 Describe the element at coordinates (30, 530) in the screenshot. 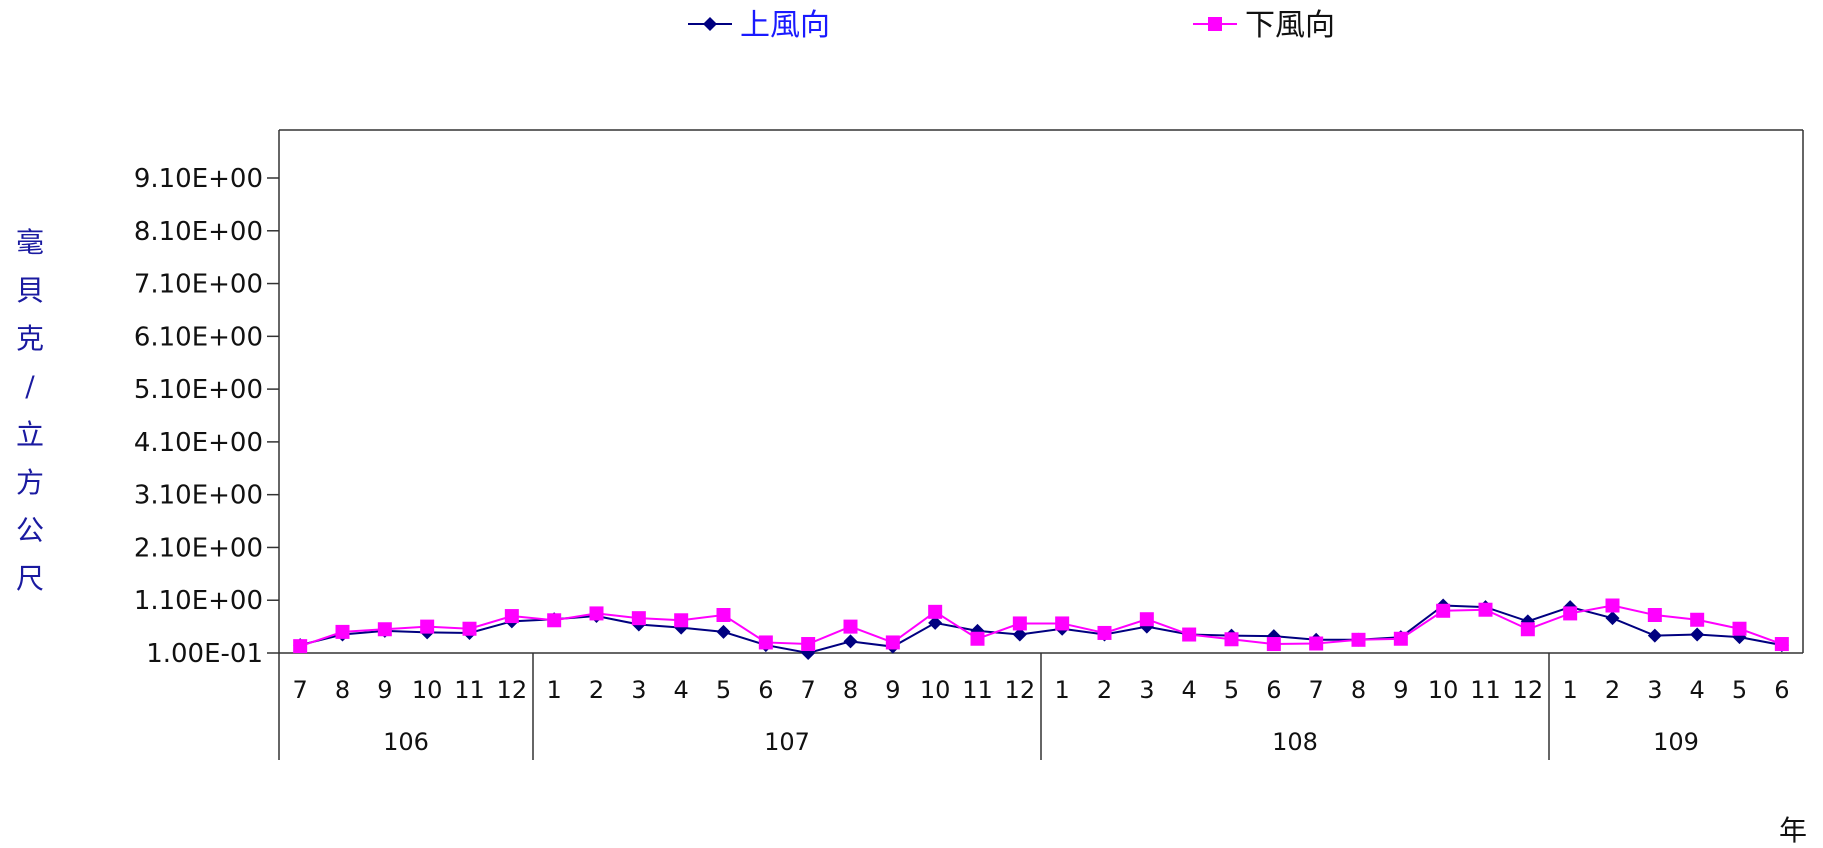

I see `y-axis-label-char: 公` at that location.